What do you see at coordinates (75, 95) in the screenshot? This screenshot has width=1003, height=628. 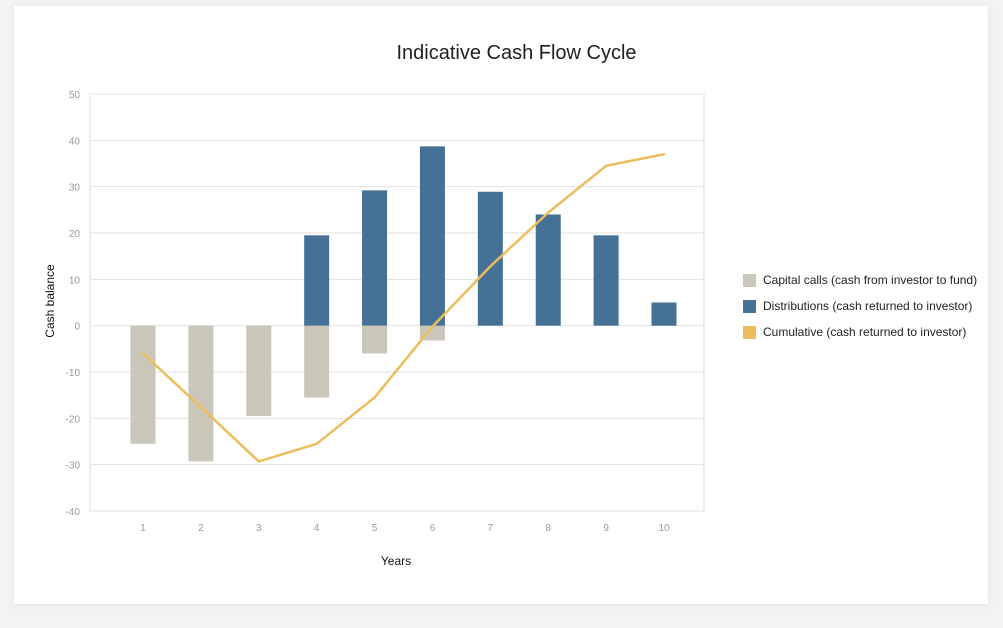 I see `y-tick-label: 50` at bounding box center [75, 95].